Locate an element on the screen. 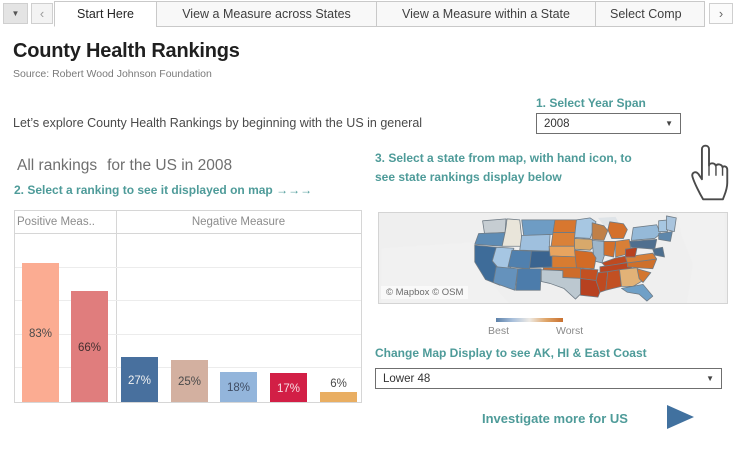  state-NJ is located at coordinates (658, 252).